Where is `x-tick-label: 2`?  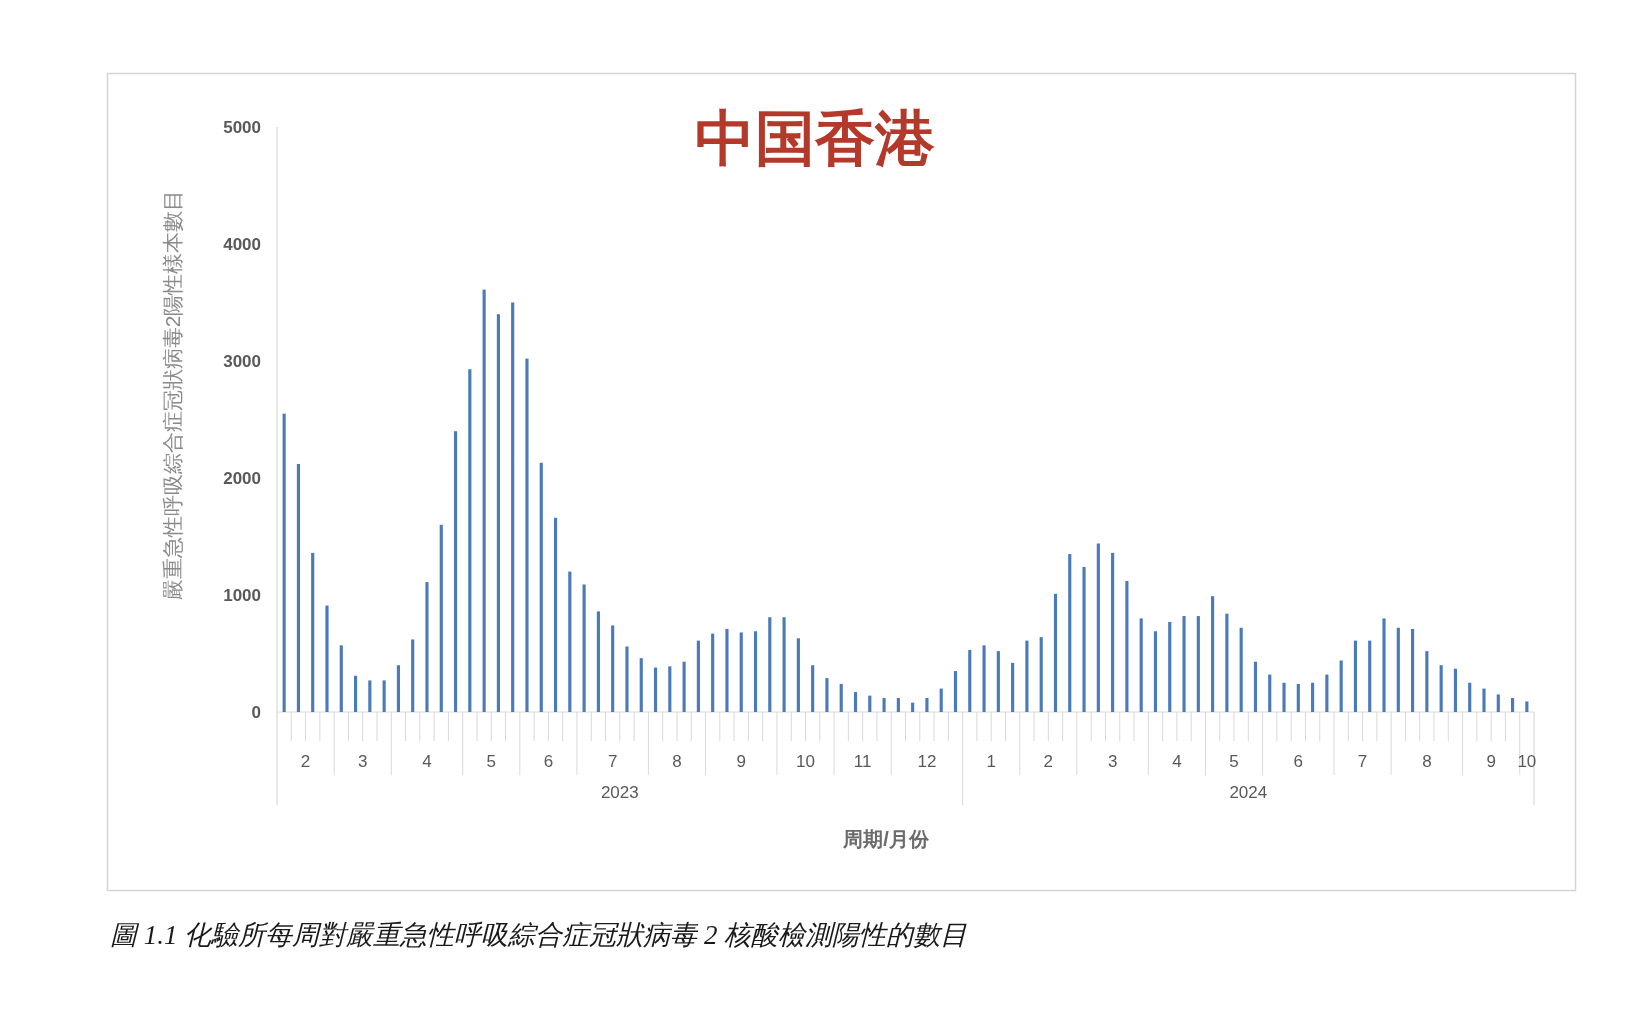 x-tick-label: 2 is located at coordinates (1048, 761).